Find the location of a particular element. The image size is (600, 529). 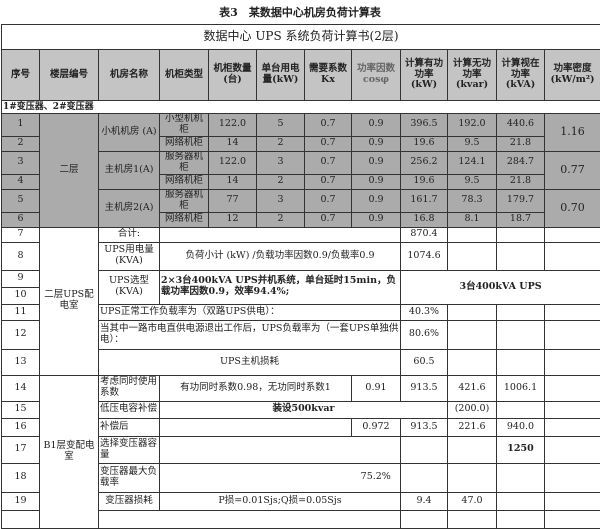

header-cell: 机房名称 is located at coordinates (129, 75).